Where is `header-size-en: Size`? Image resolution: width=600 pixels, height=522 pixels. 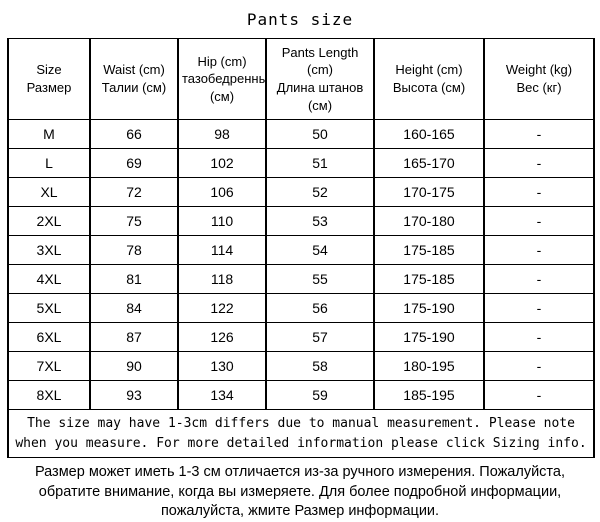 header-size-en: Size is located at coordinates (49, 70).